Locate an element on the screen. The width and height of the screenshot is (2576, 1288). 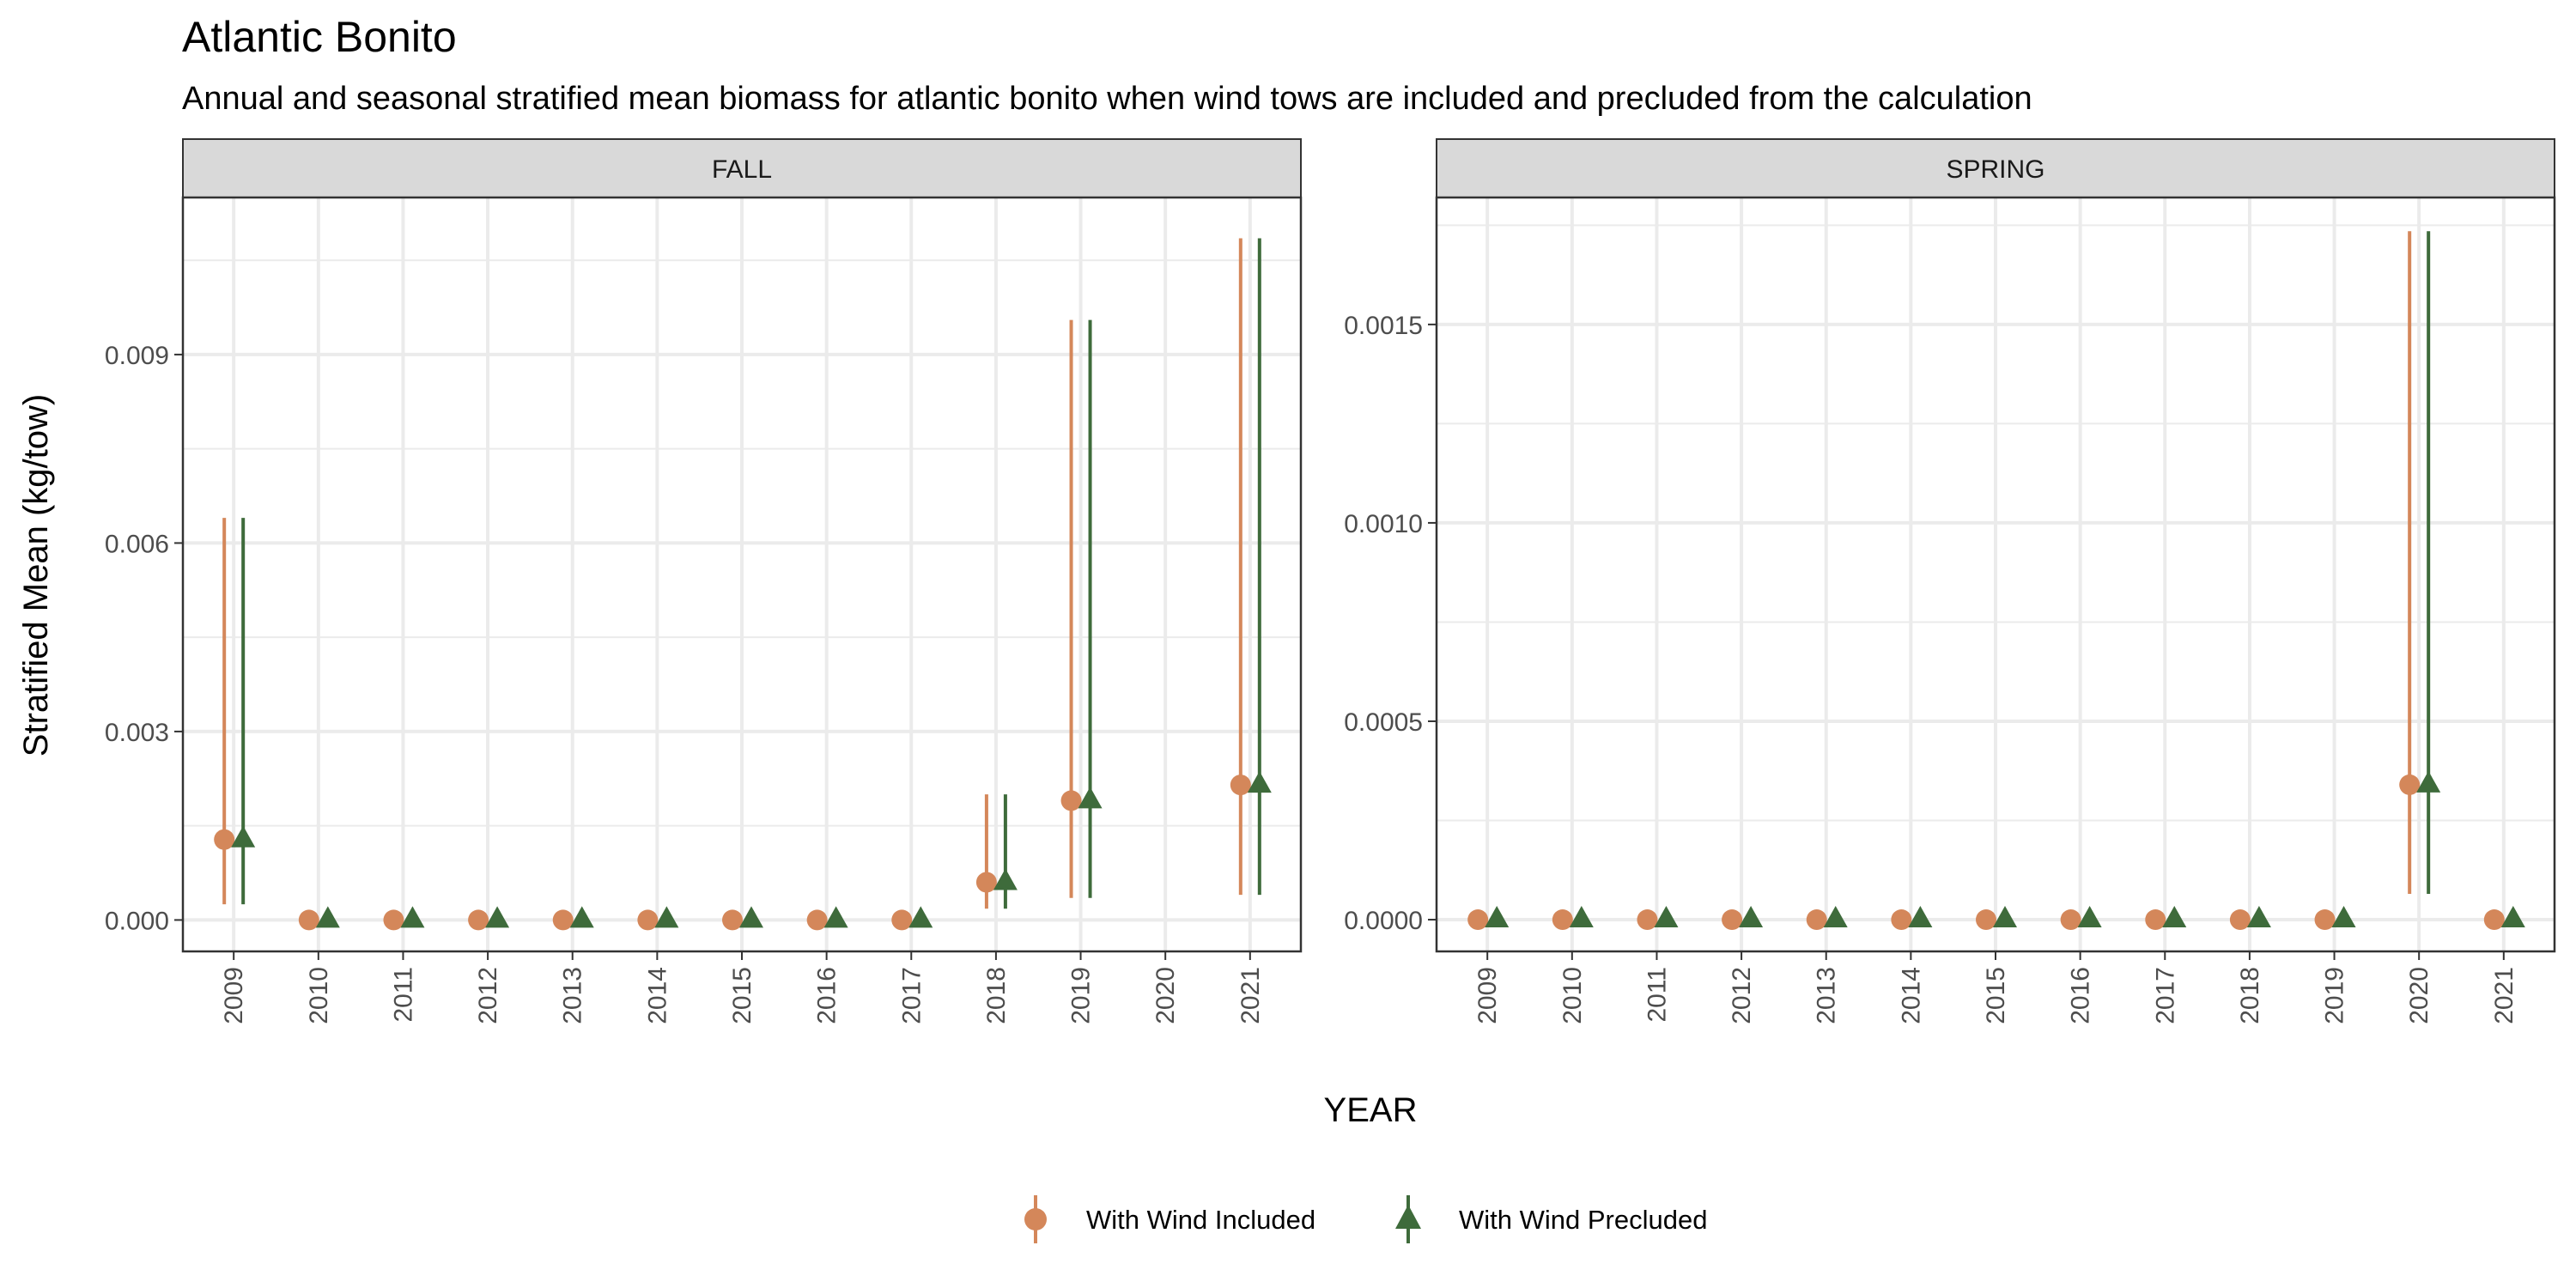
strip-label-fall: FALL is located at coordinates (742, 170).